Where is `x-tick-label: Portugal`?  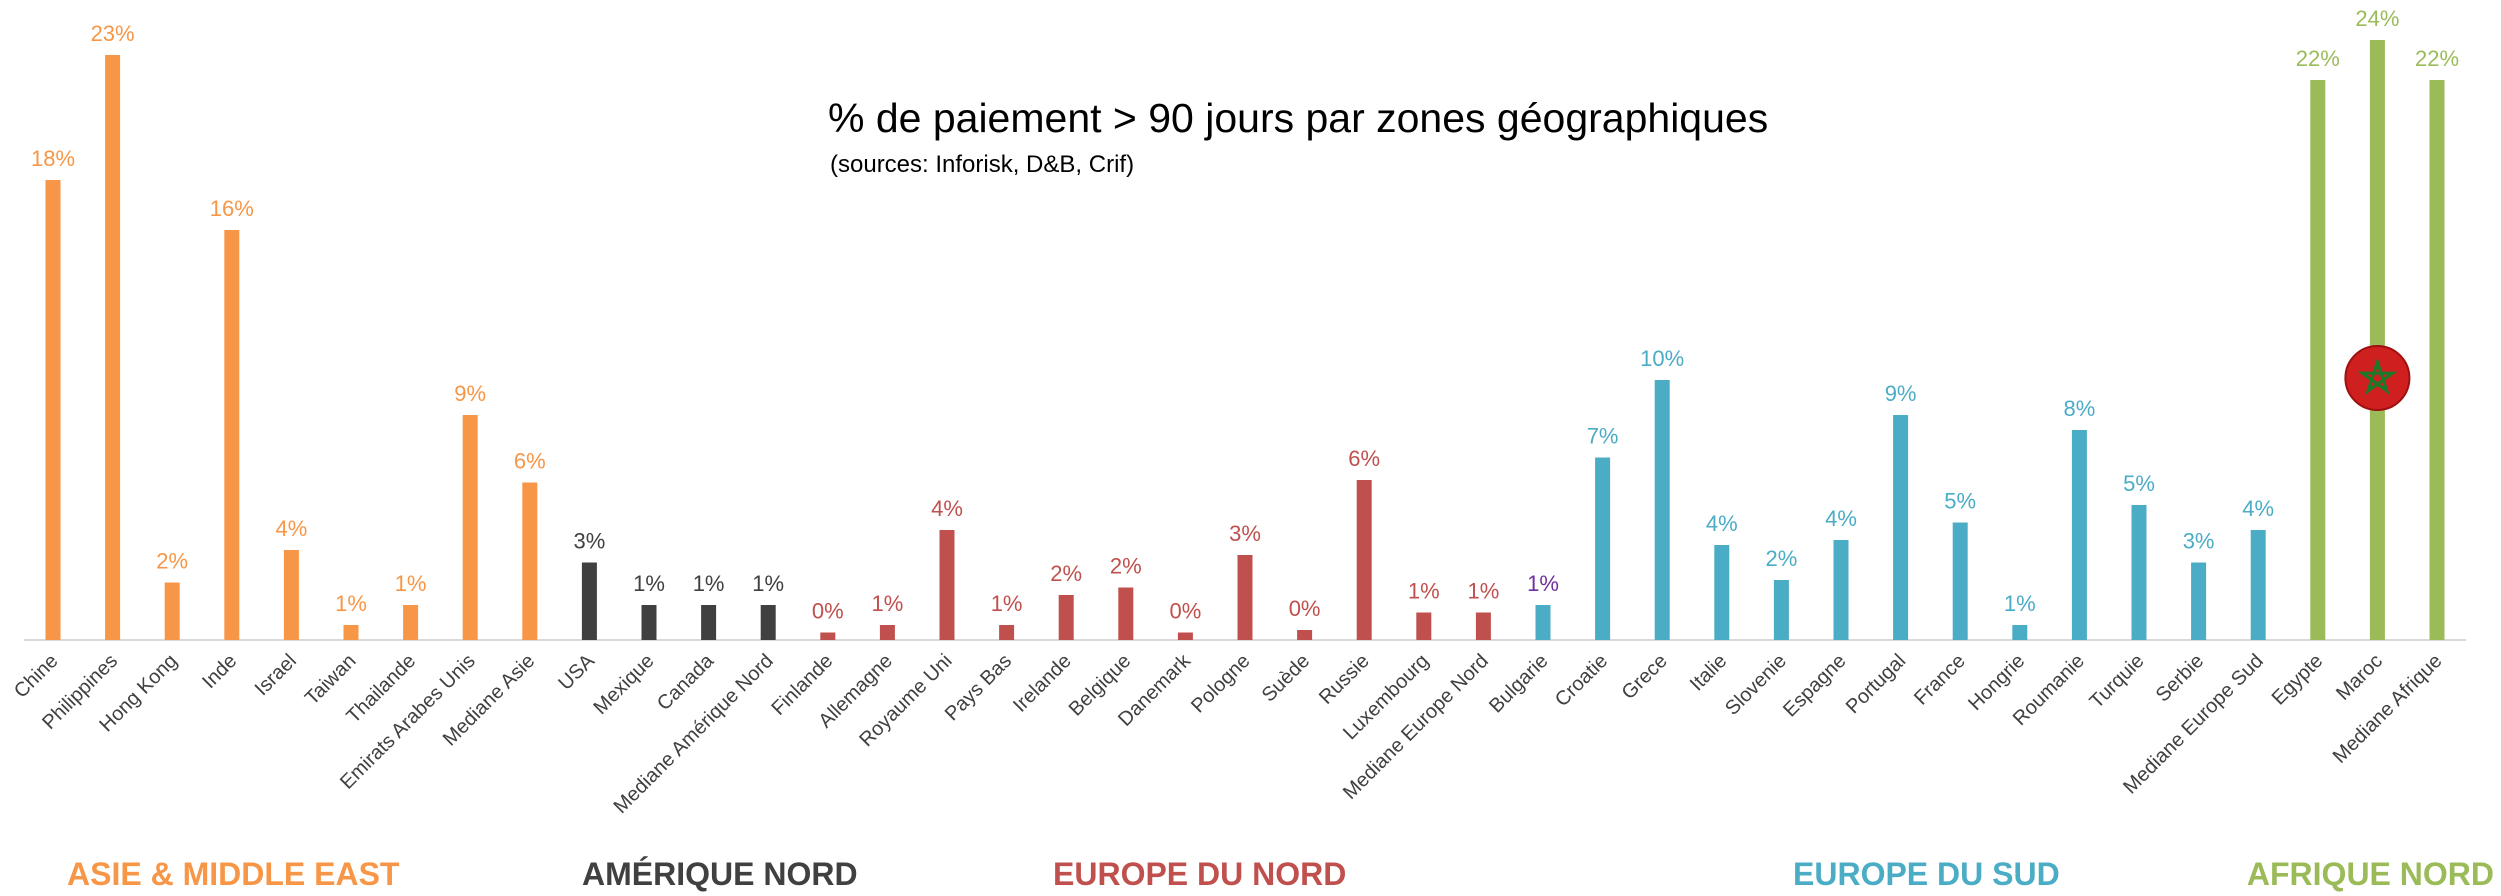 x-tick-label: Portugal is located at coordinates (1876, 684).